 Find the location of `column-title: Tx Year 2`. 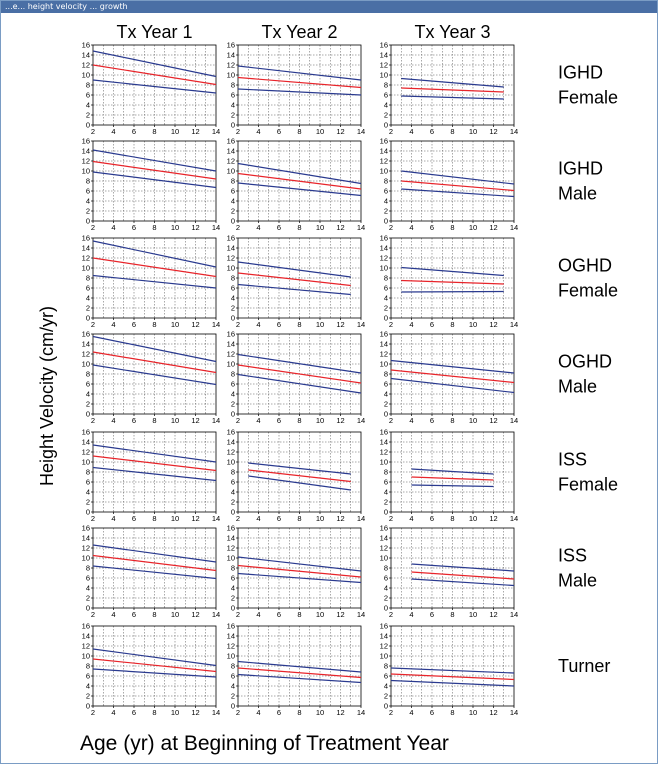

column-title: Tx Year 2 is located at coordinates (299, 32).